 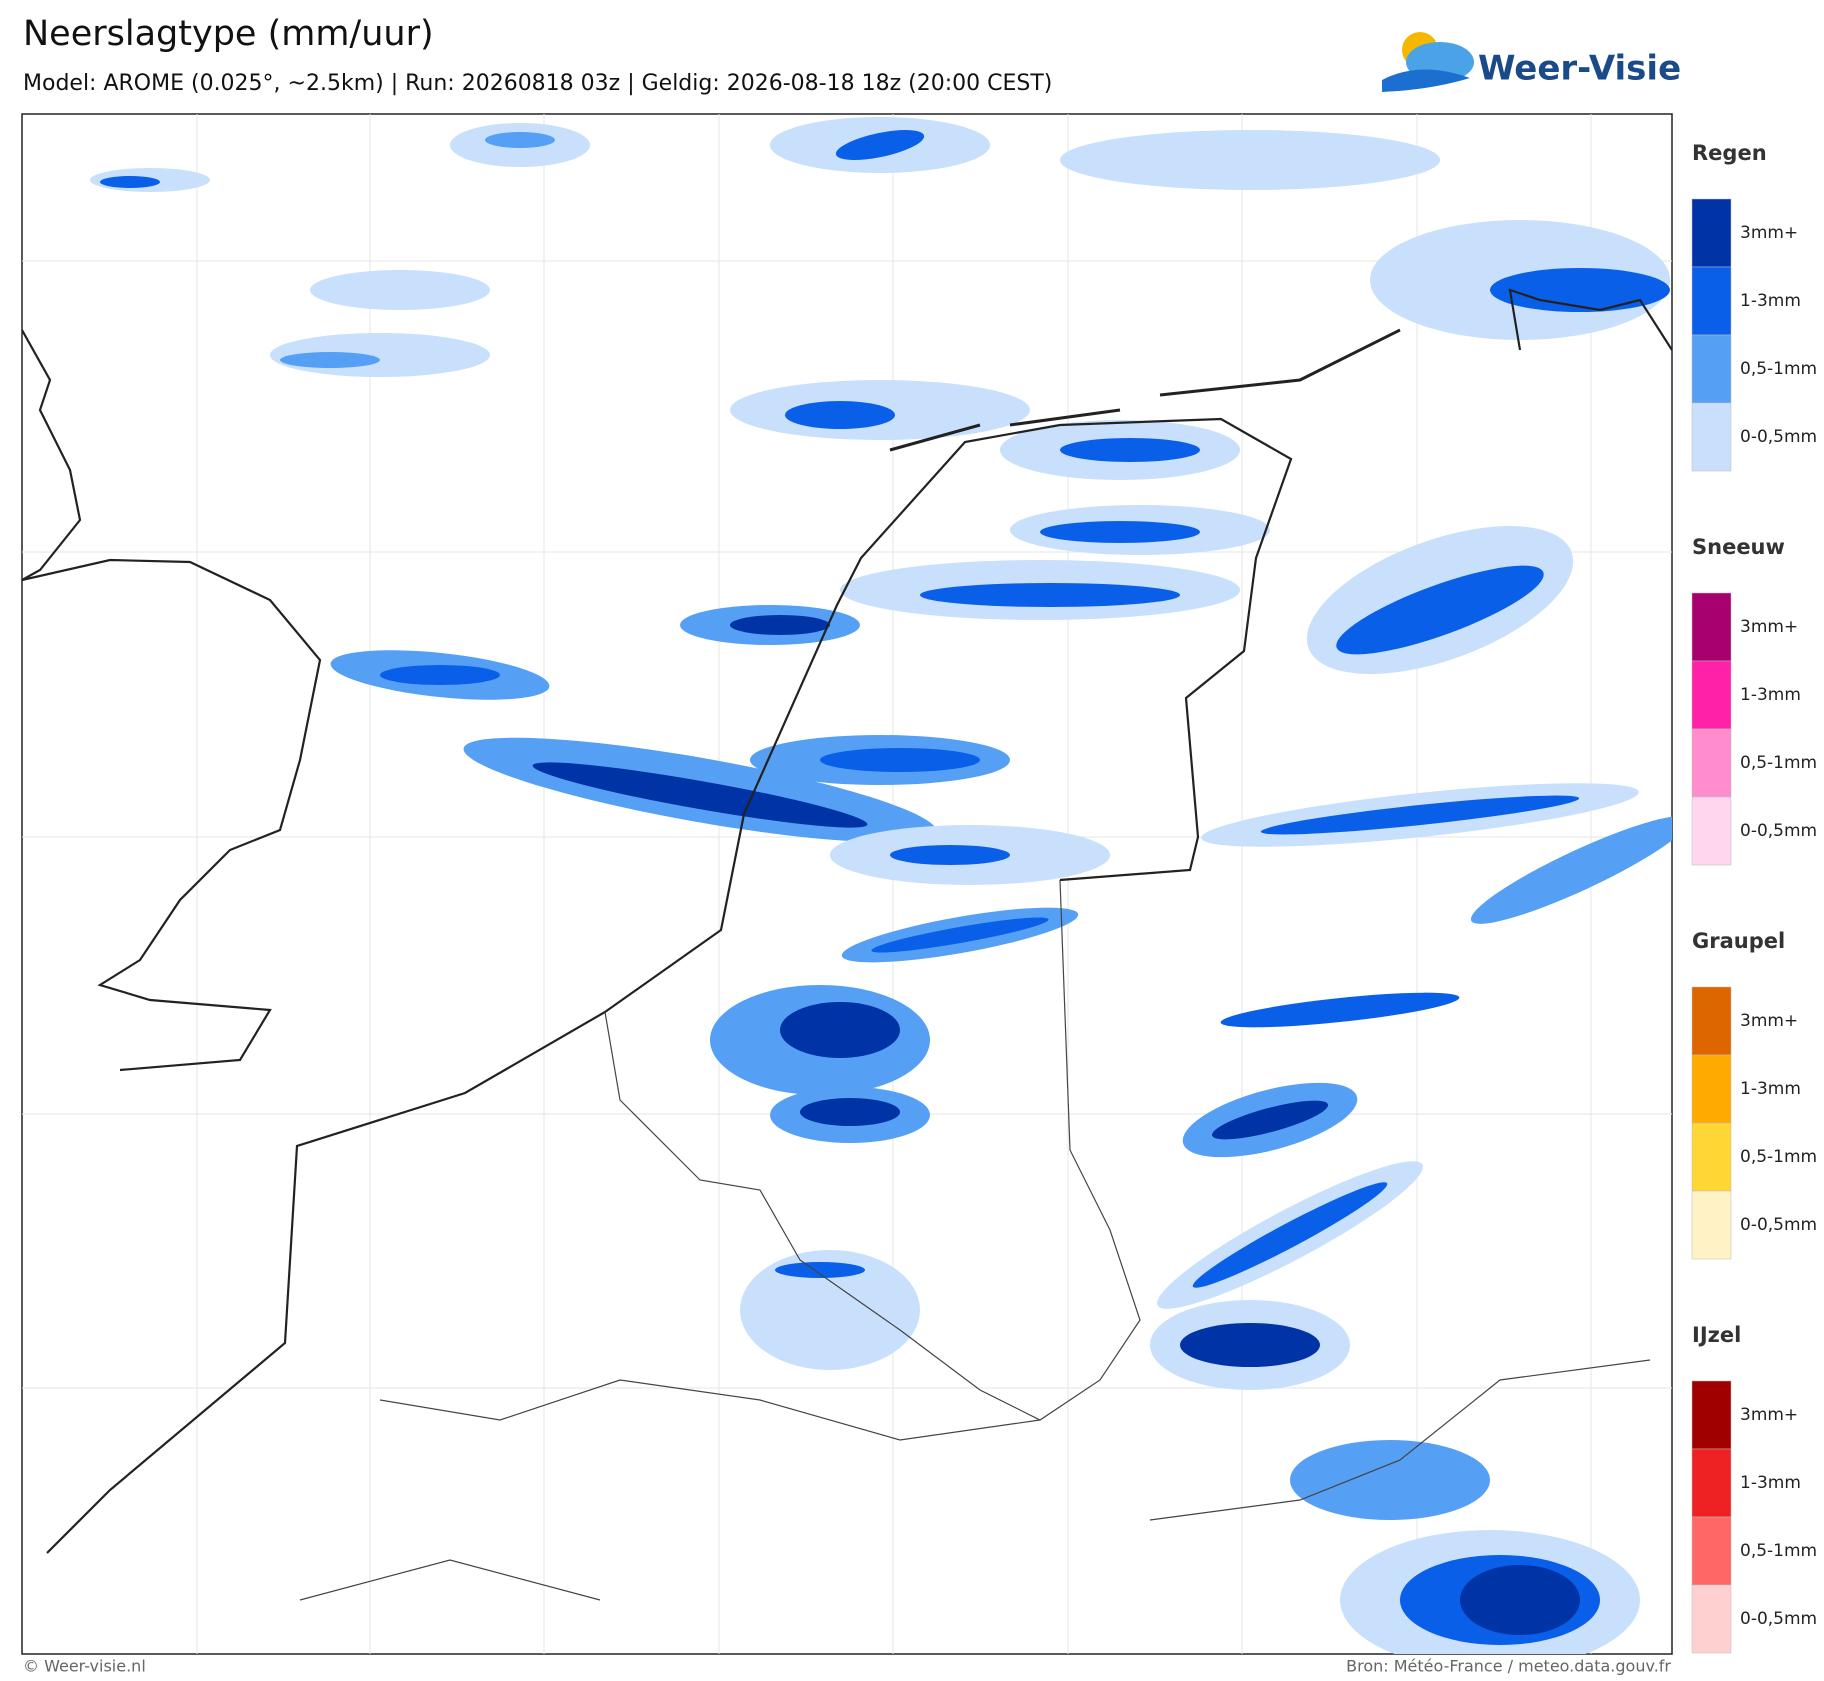 What do you see at coordinates (228, 34) in the screenshot?
I see `title: Neerslagtype (mm/uur)` at bounding box center [228, 34].